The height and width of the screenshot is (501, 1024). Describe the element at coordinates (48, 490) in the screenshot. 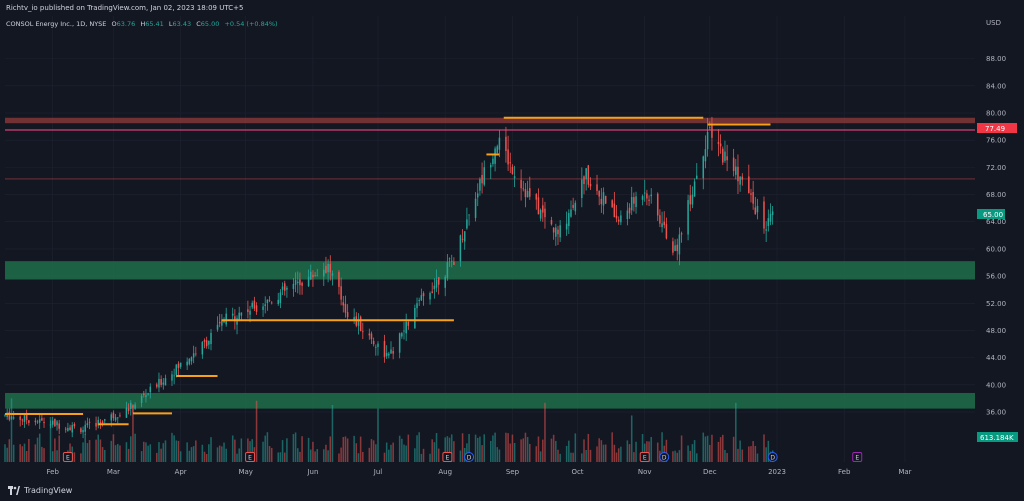

I see `brand-label: TradingView` at that location.